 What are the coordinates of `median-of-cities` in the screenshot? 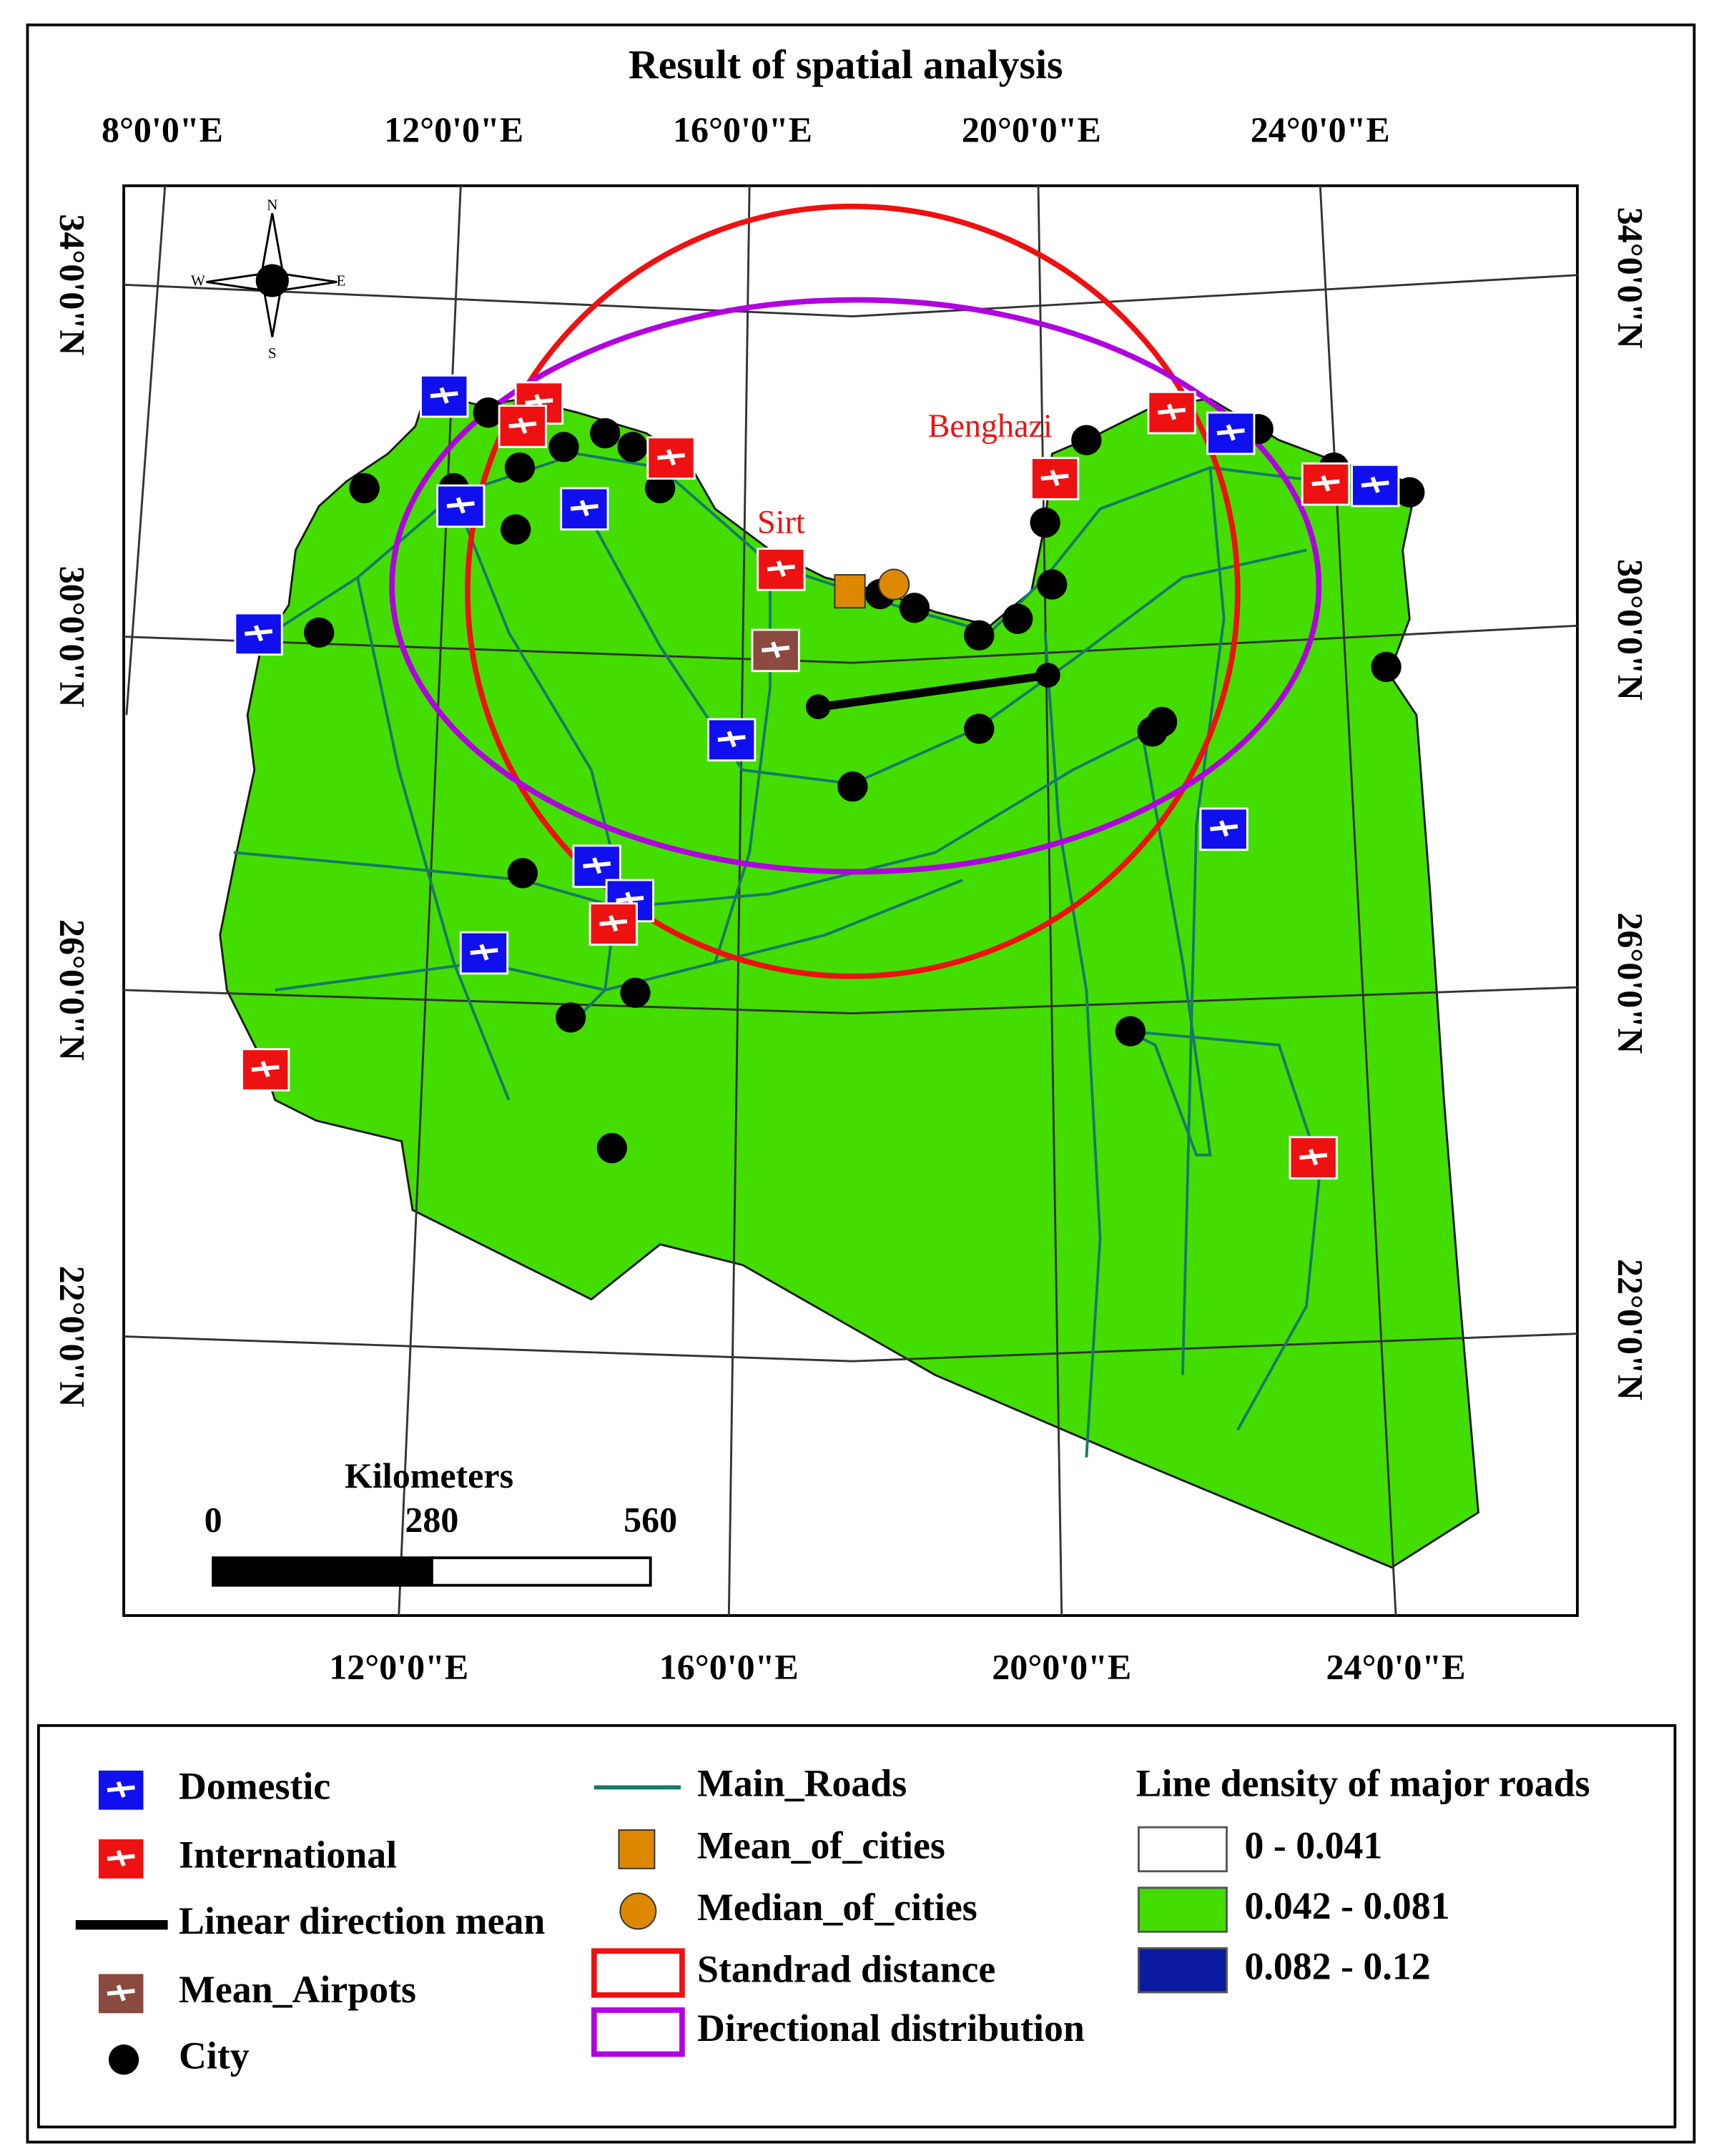 It's located at (893, 584).